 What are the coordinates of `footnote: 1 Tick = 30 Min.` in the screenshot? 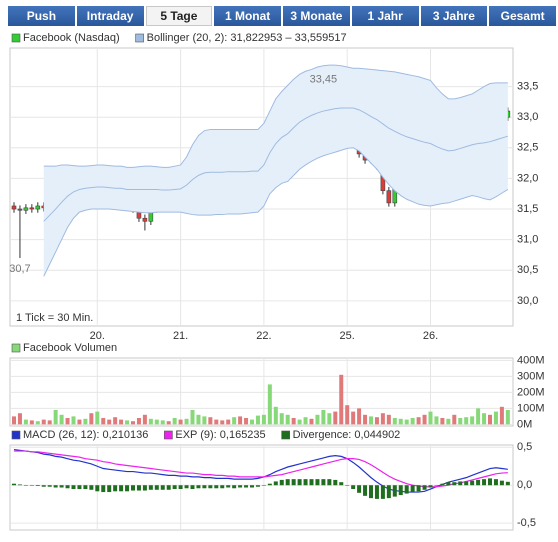 It's located at (54, 318).